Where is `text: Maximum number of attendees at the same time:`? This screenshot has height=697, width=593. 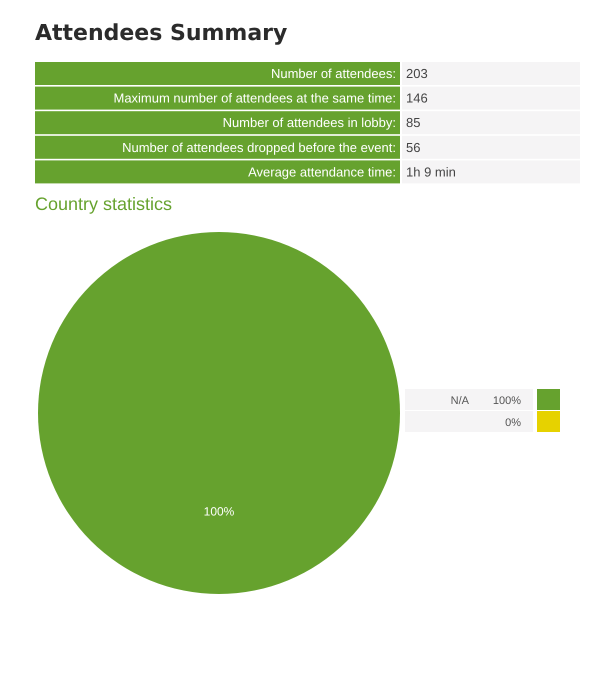 text: Maximum number of attendees at the same time: is located at coordinates (254, 98).